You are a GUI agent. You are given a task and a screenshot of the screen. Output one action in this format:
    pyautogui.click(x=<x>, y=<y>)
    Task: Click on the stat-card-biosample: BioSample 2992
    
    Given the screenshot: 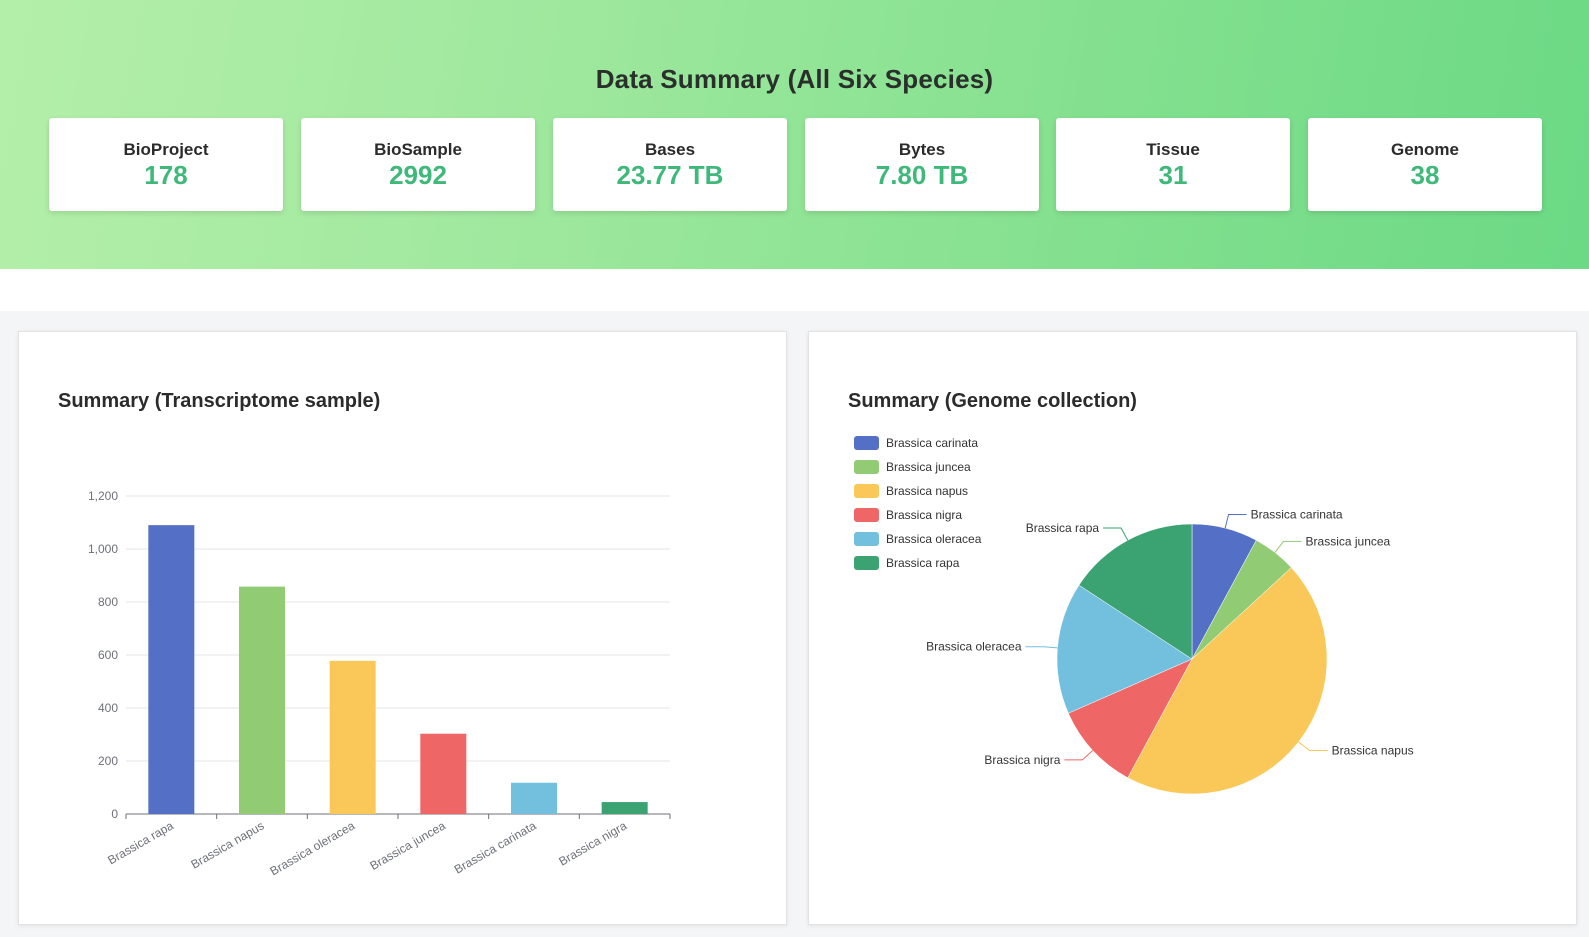 What is the action you would take?
    pyautogui.click(x=418, y=164)
    